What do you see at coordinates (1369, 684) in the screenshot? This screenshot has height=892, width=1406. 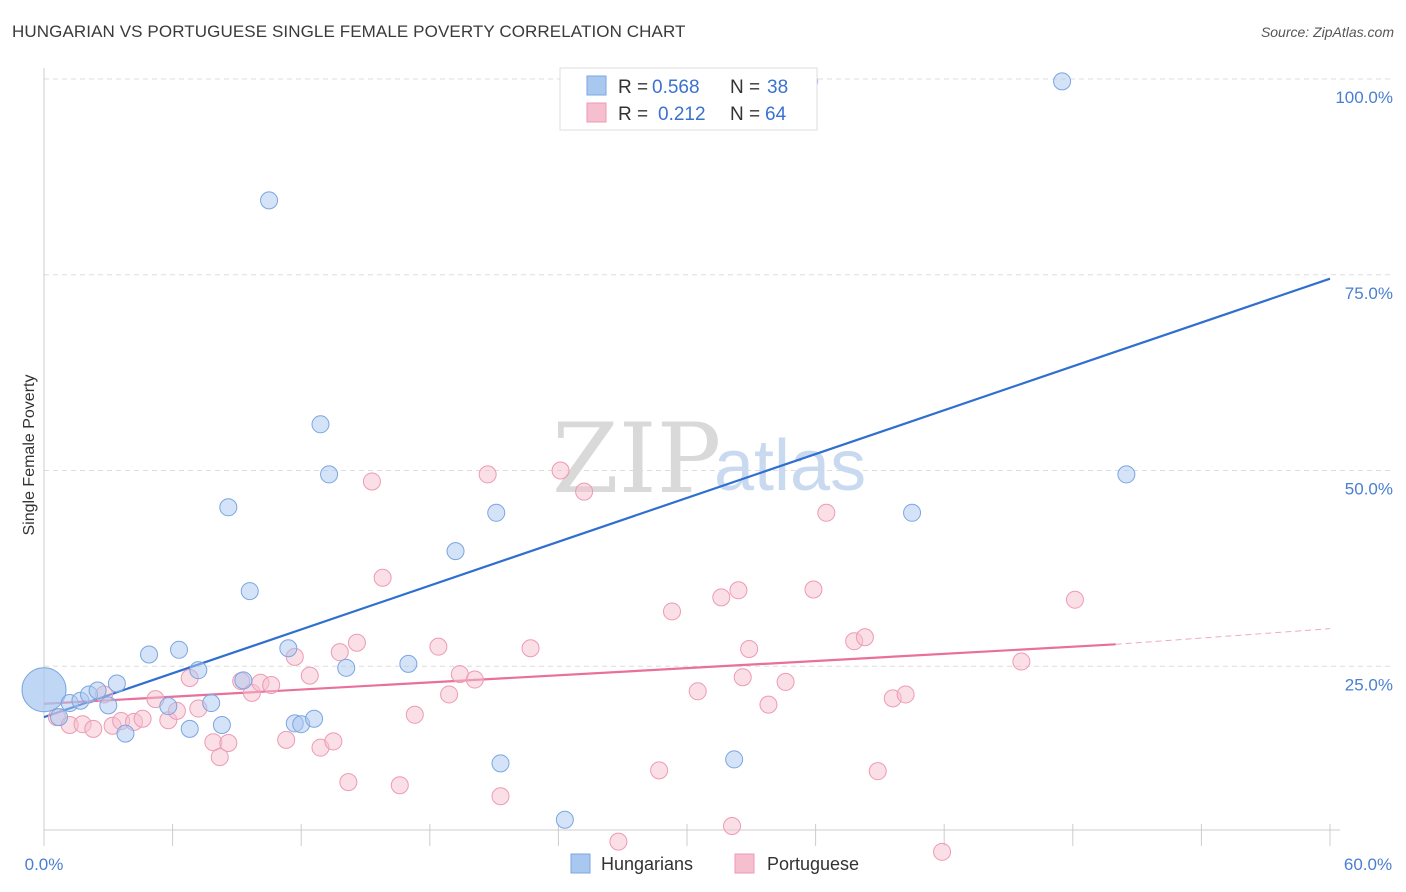 I see `y-tick-label-25: 25.0%` at bounding box center [1369, 684].